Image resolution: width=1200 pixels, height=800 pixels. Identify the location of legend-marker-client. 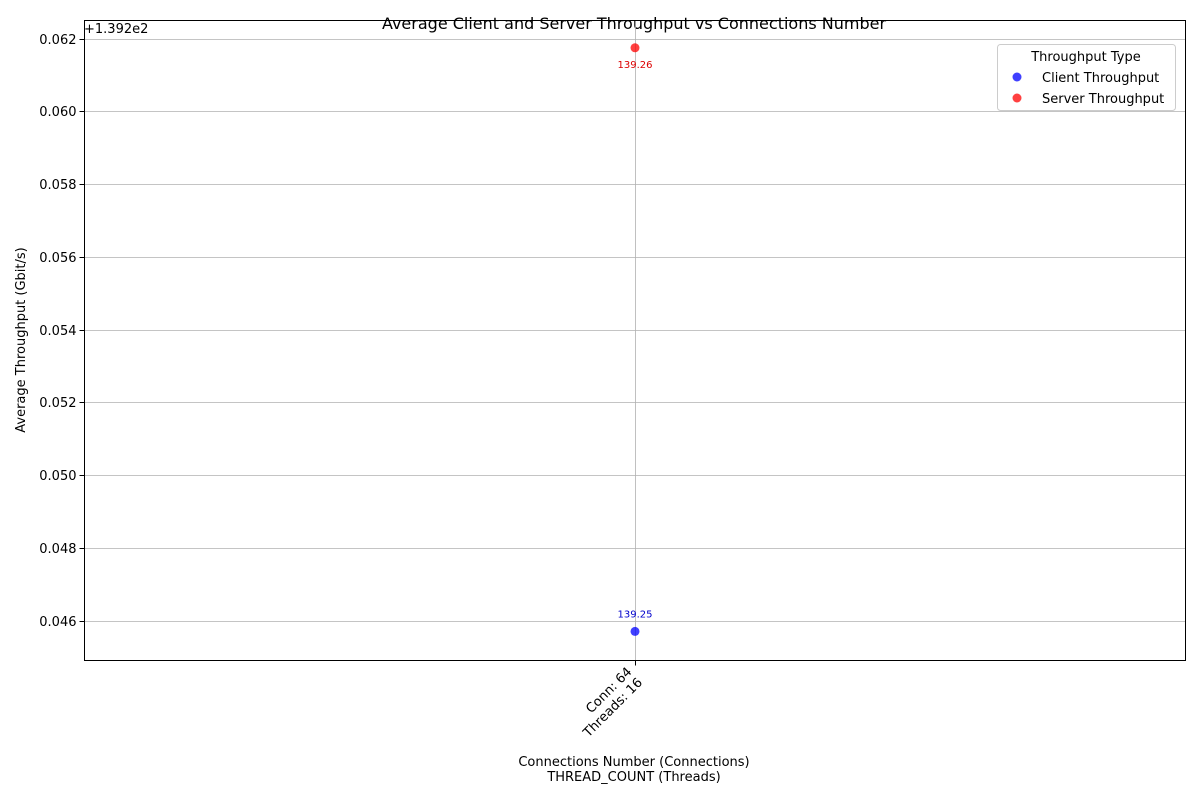
(1017, 77).